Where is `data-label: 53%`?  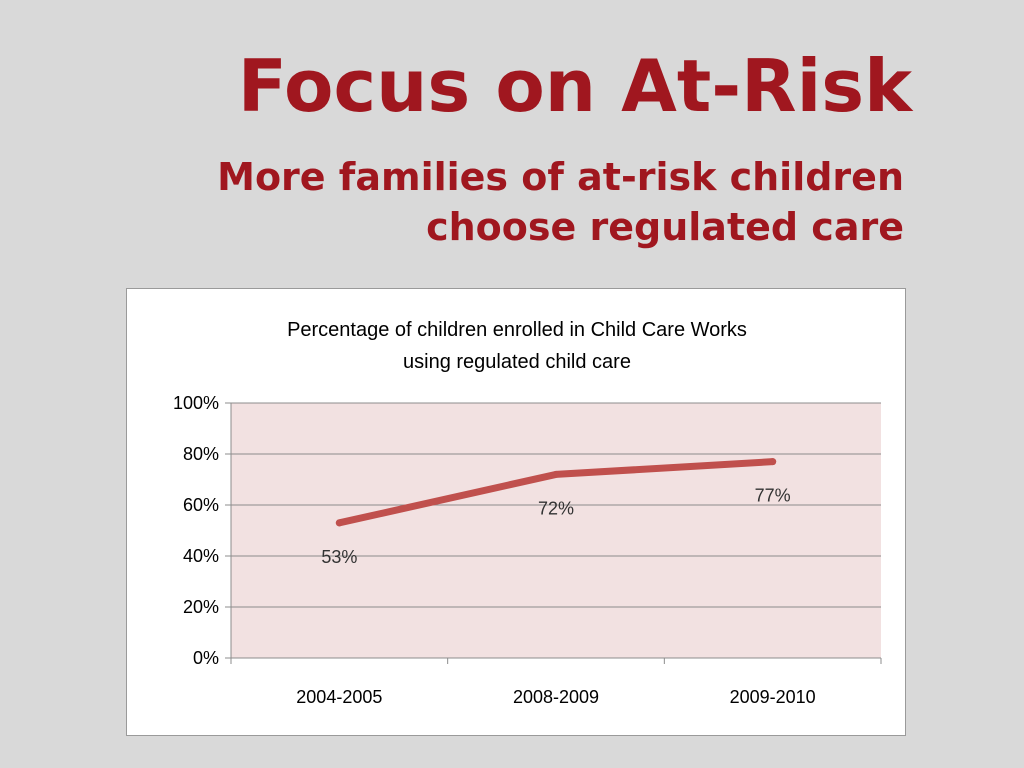 data-label: 53% is located at coordinates (339, 557).